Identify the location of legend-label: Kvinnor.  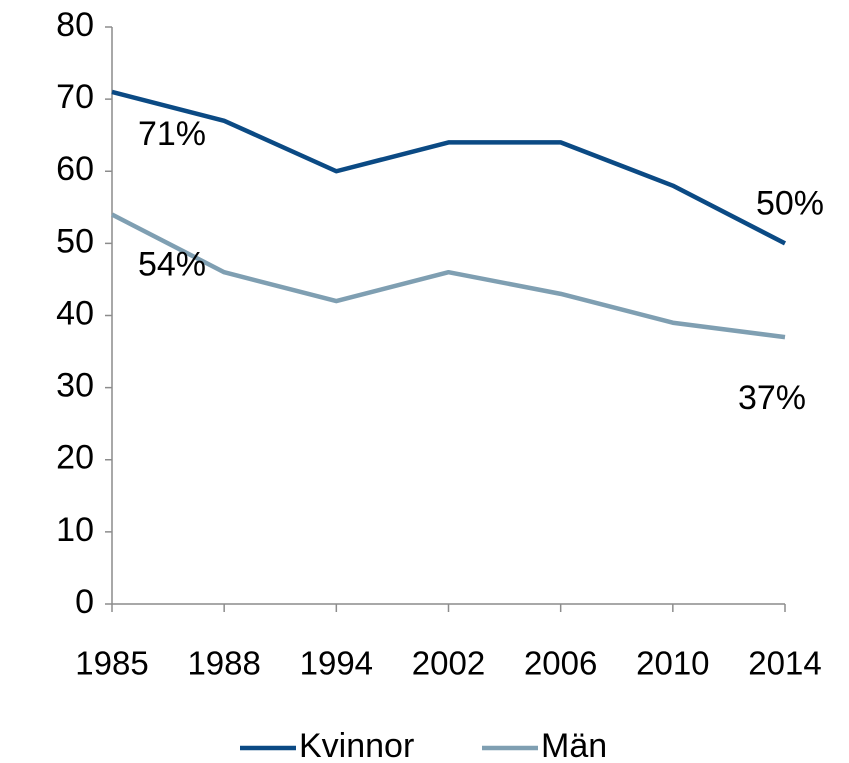
(356, 745).